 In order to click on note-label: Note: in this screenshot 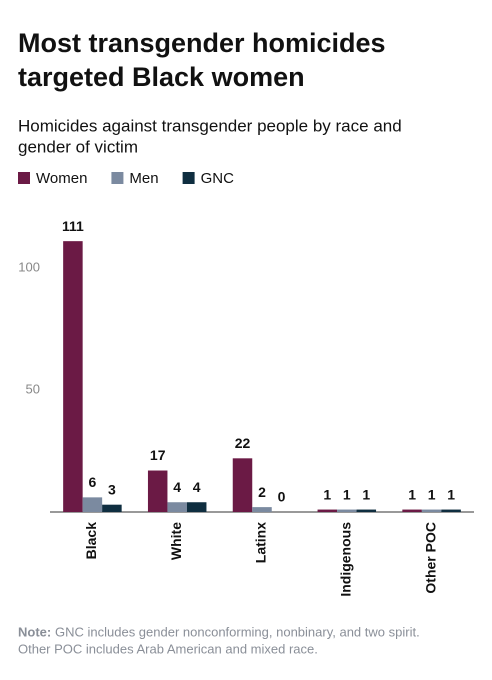, I will do `click(34, 631)`.